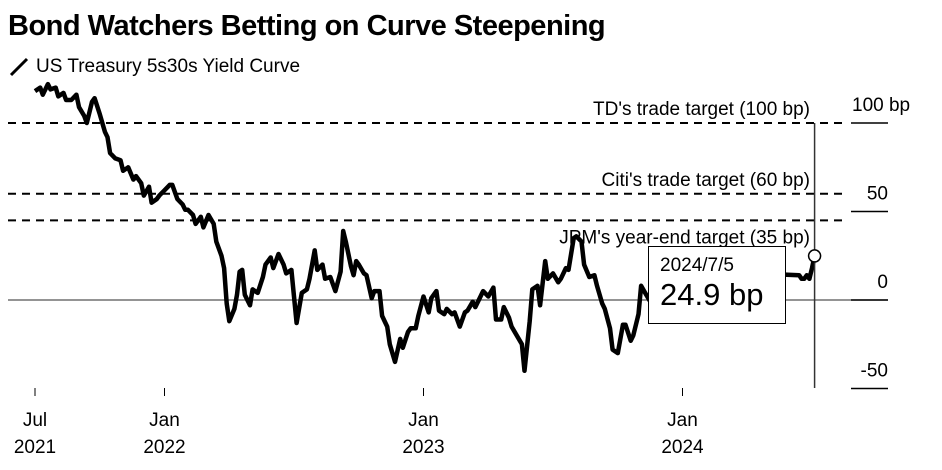 The width and height of the screenshot is (942, 470). Describe the element at coordinates (19, 67) in the screenshot. I see `line-swatch-icon` at that location.